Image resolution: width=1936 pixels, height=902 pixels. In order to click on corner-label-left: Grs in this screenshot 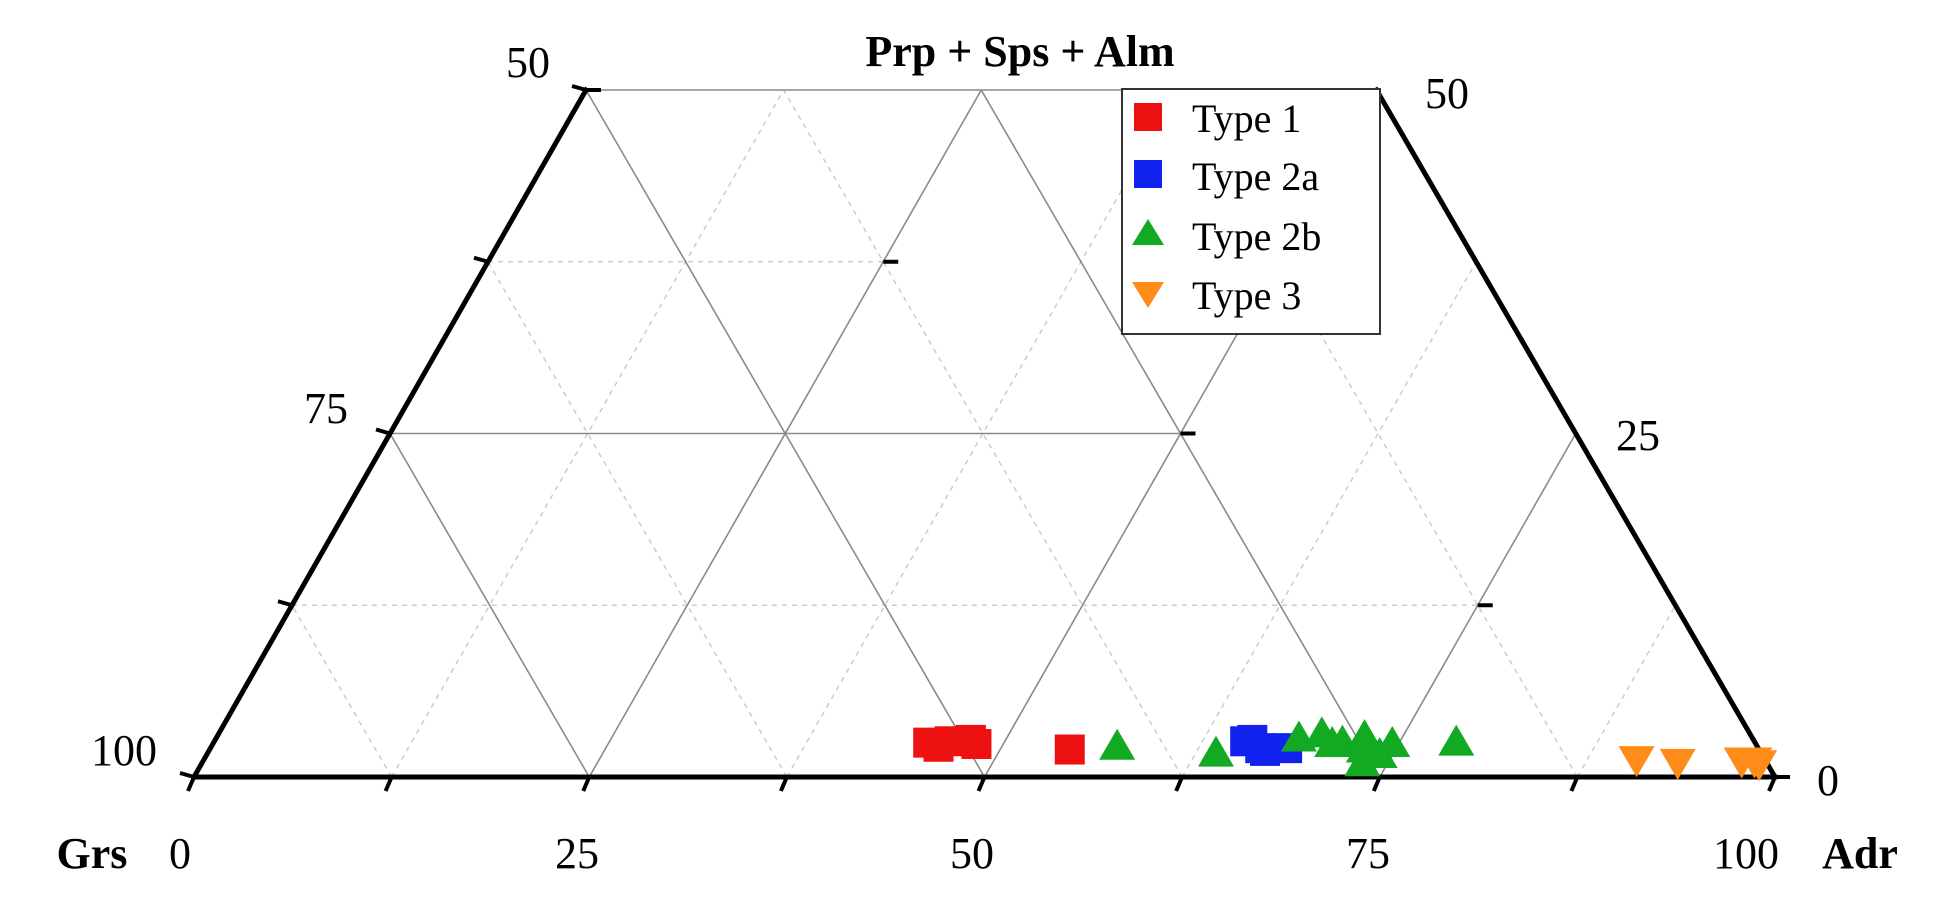, I will do `click(92, 853)`.